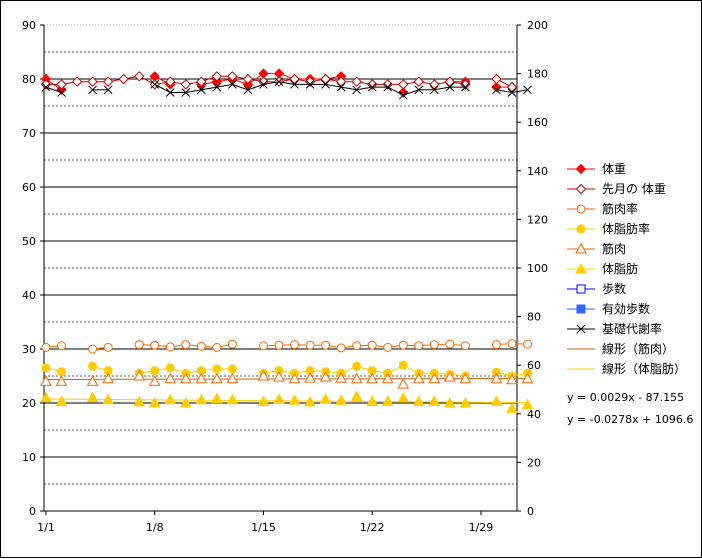  Describe the element at coordinates (534, 414) in the screenshot. I see `y-right-tick-label: 40` at that location.